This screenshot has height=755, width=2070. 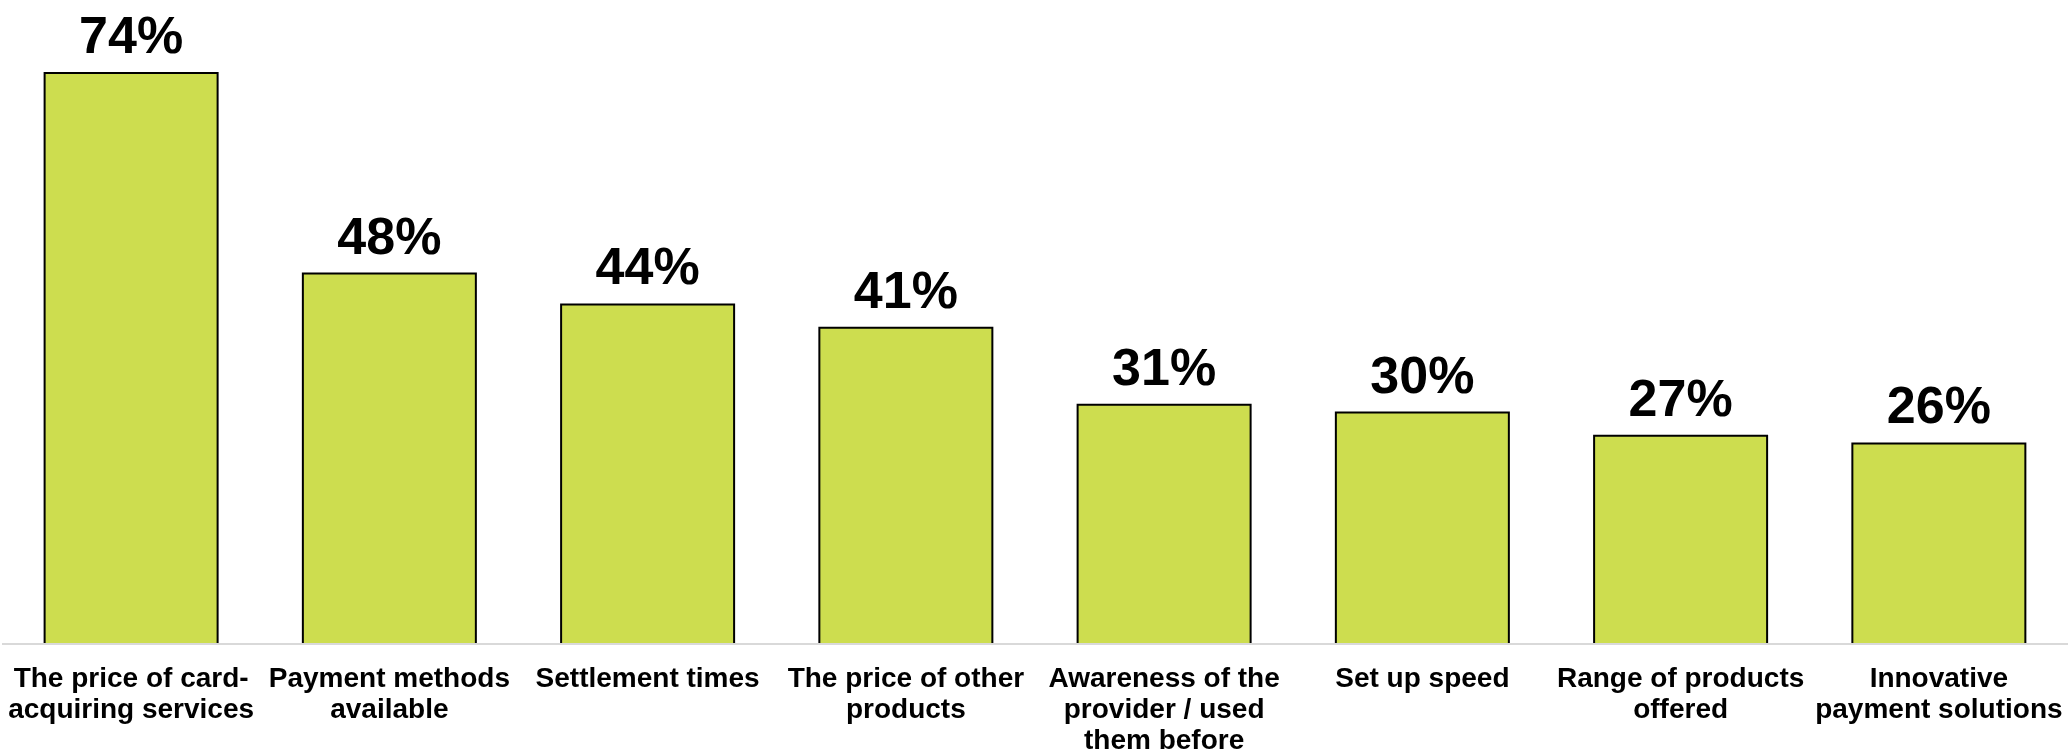 What do you see at coordinates (647, 677) in the screenshot?
I see `x-tick-label: Settlement times` at bounding box center [647, 677].